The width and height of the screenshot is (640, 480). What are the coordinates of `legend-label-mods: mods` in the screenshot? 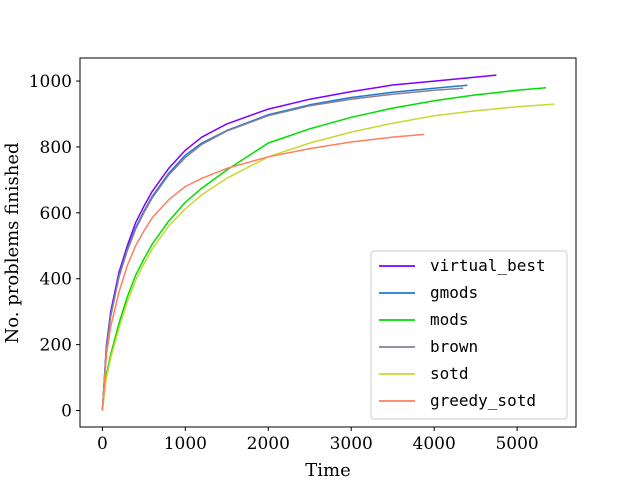 It's located at (449, 319).